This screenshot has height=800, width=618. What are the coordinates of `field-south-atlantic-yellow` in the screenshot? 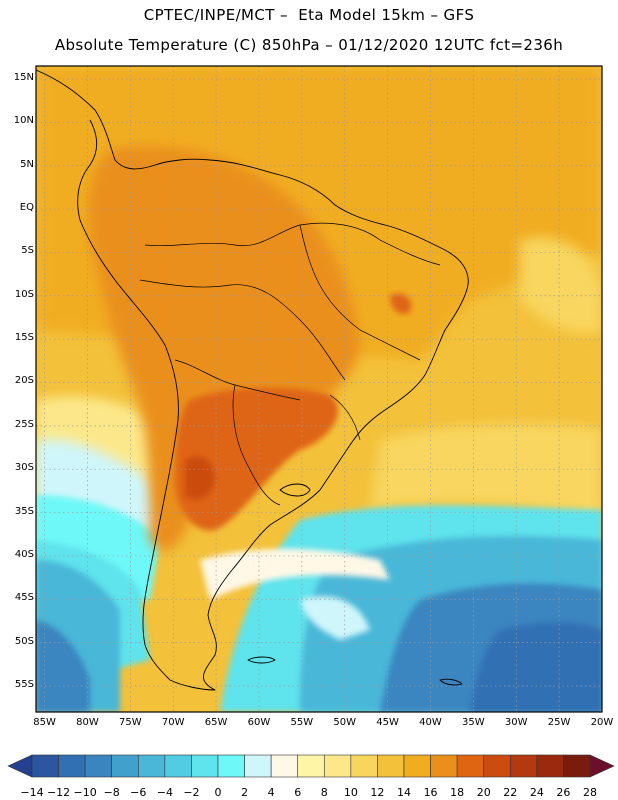 It's located at (486, 471).